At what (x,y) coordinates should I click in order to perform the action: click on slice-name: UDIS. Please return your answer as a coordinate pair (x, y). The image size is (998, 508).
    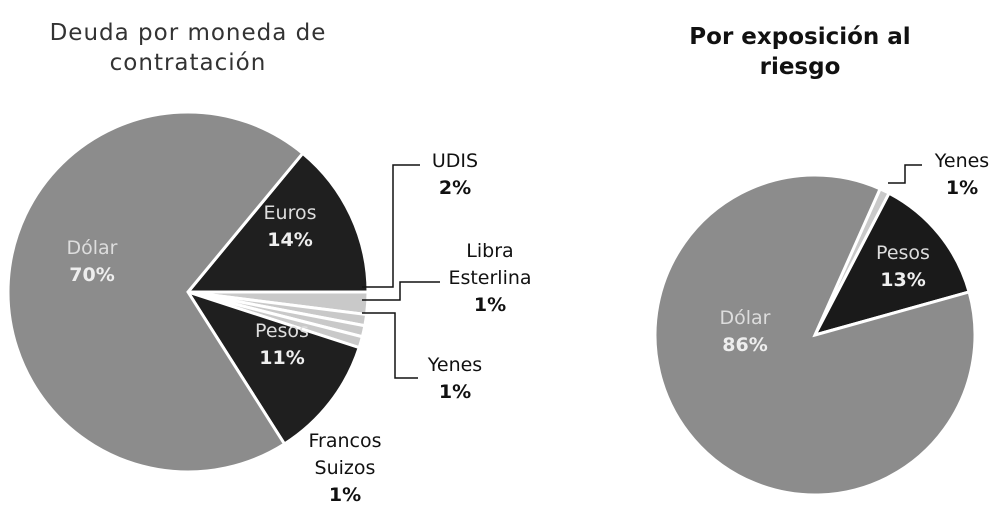
    Looking at the image, I should click on (455, 161).